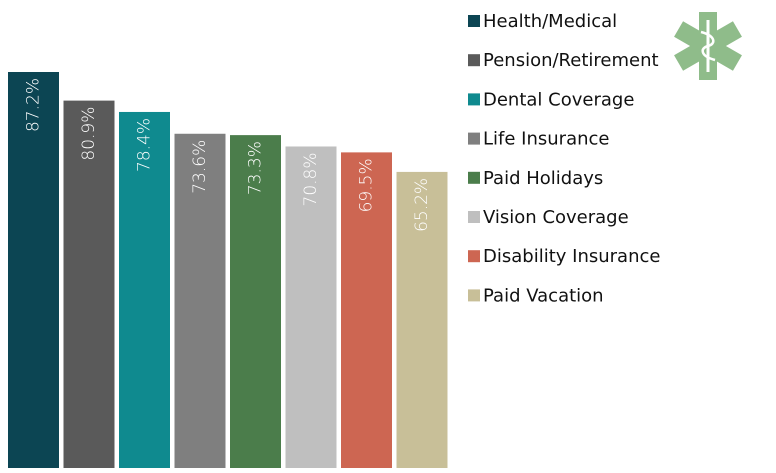 The width and height of the screenshot is (776, 473). Describe the element at coordinates (708, 46) in the screenshot. I see `medical-icon` at that location.